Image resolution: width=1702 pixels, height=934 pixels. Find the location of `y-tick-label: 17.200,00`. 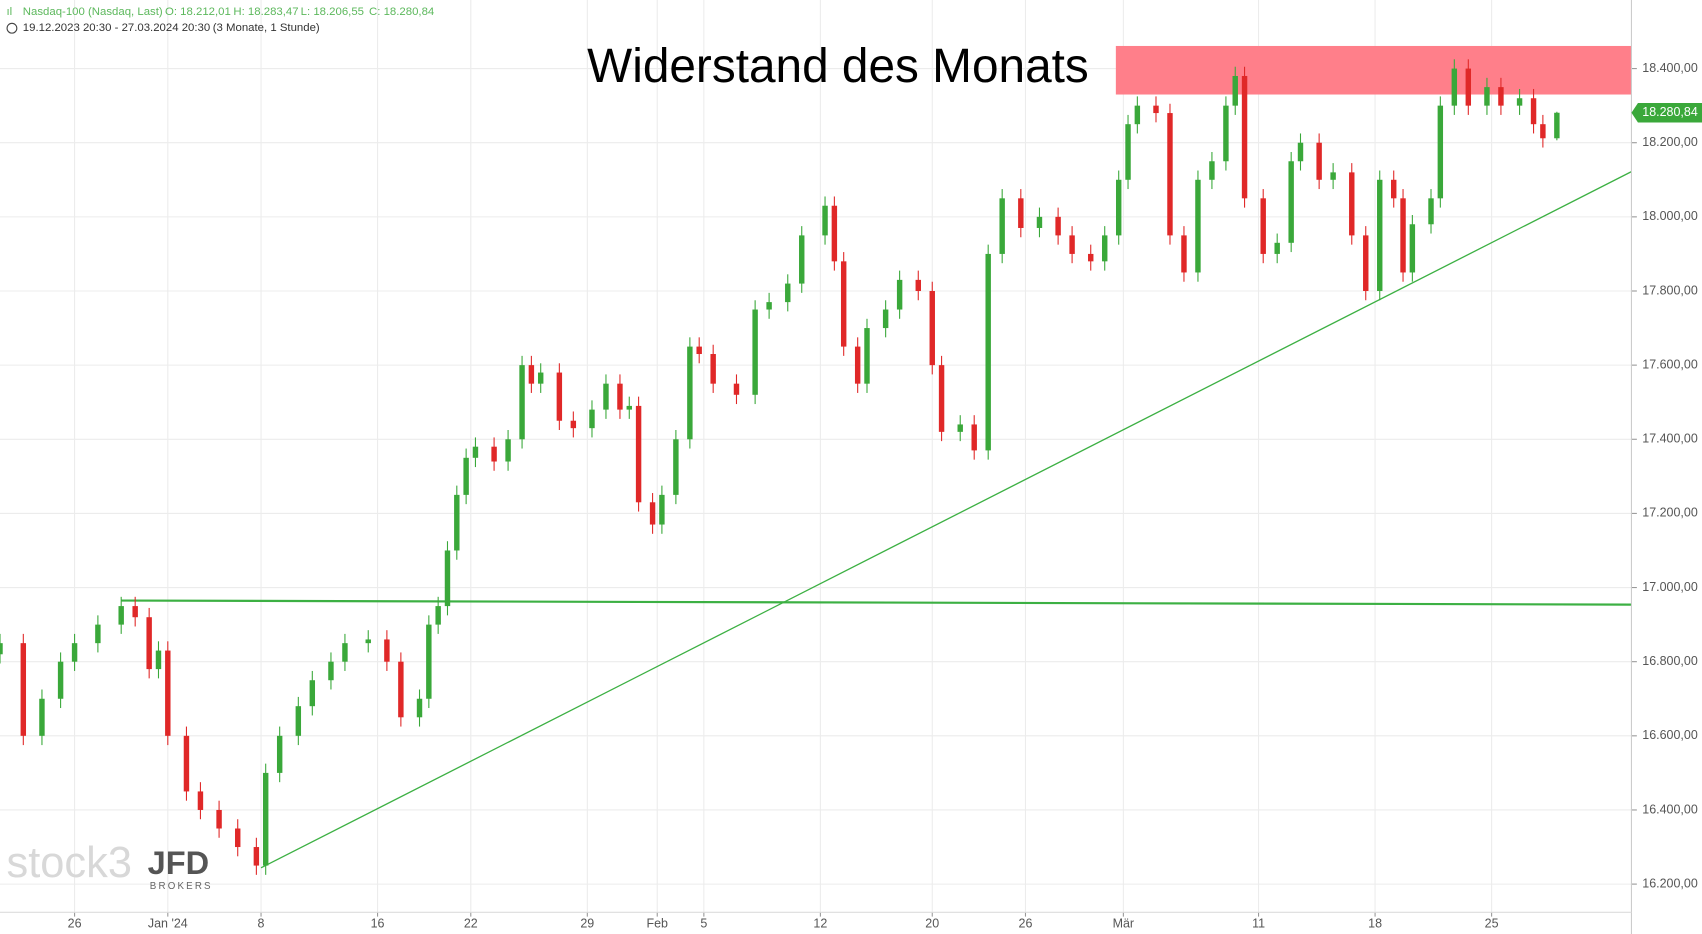

y-tick-label: 17.200,00 is located at coordinates (1670, 513).